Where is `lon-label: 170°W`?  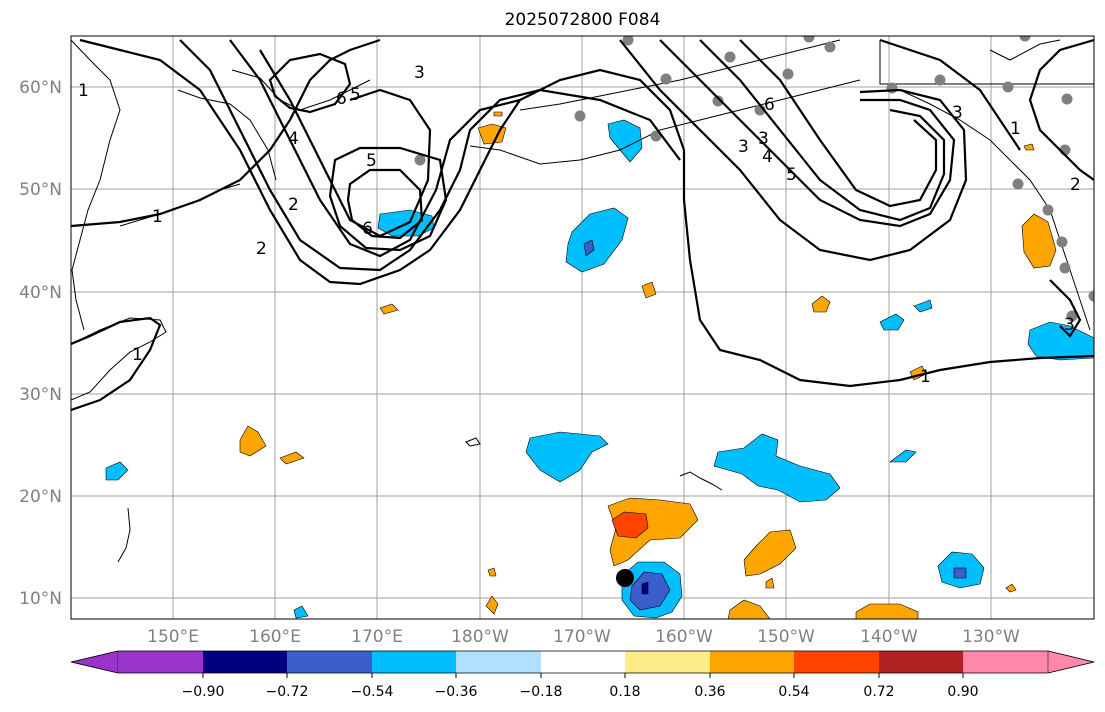
lon-label: 170°W is located at coordinates (582, 637).